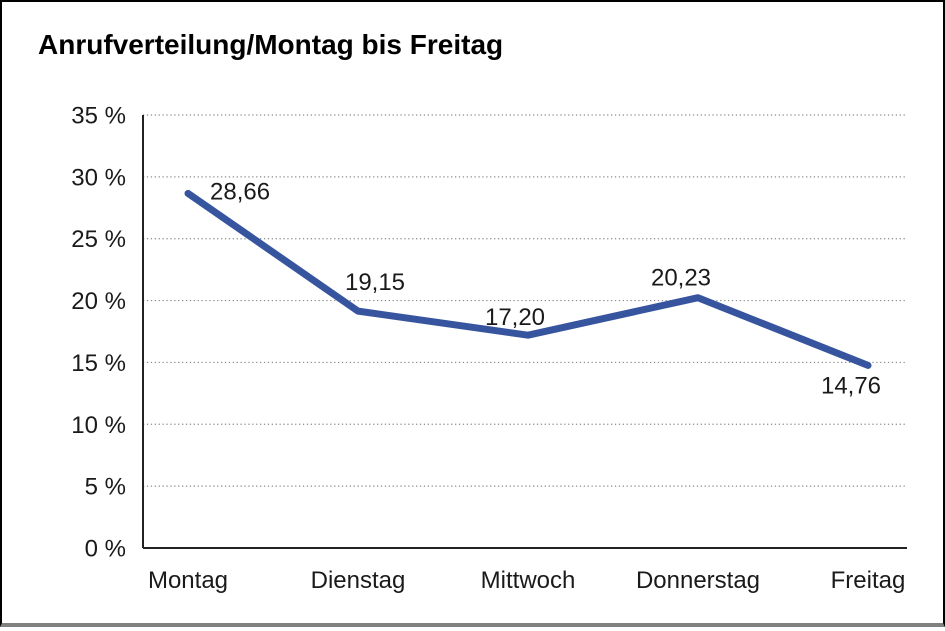 The height and width of the screenshot is (631, 945). I want to click on x-category-label: Mittwoch, so click(528, 580).